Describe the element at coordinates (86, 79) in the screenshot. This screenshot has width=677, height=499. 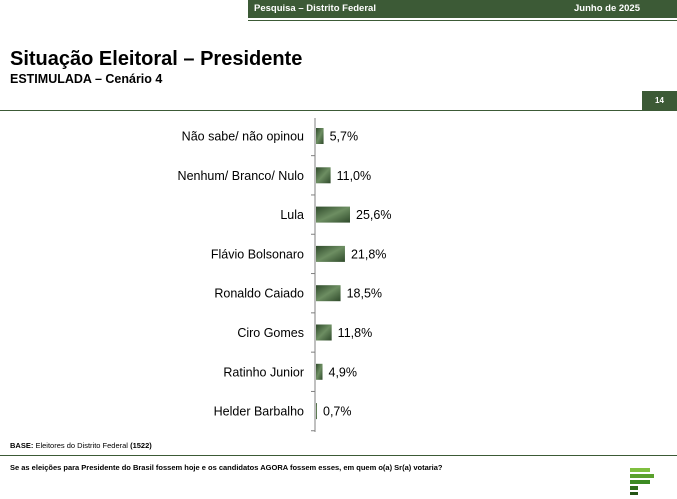
I see `page-subtitle: ESTIMULADA – Cenário 4` at that location.